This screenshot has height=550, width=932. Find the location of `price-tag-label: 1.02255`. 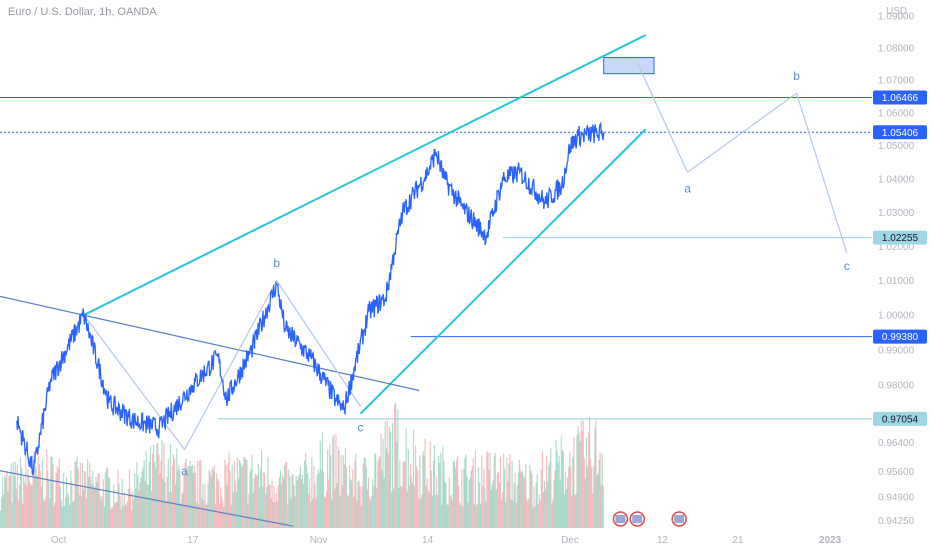

price-tag-label: 1.02255 is located at coordinates (900, 238).